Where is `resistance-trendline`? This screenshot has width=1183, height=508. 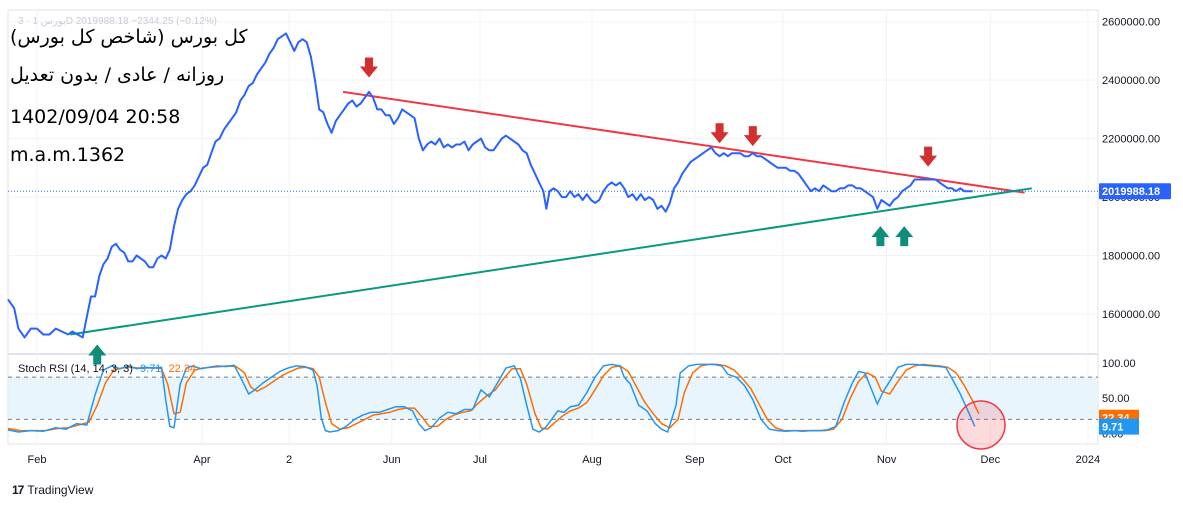
resistance-trendline is located at coordinates (683, 142).